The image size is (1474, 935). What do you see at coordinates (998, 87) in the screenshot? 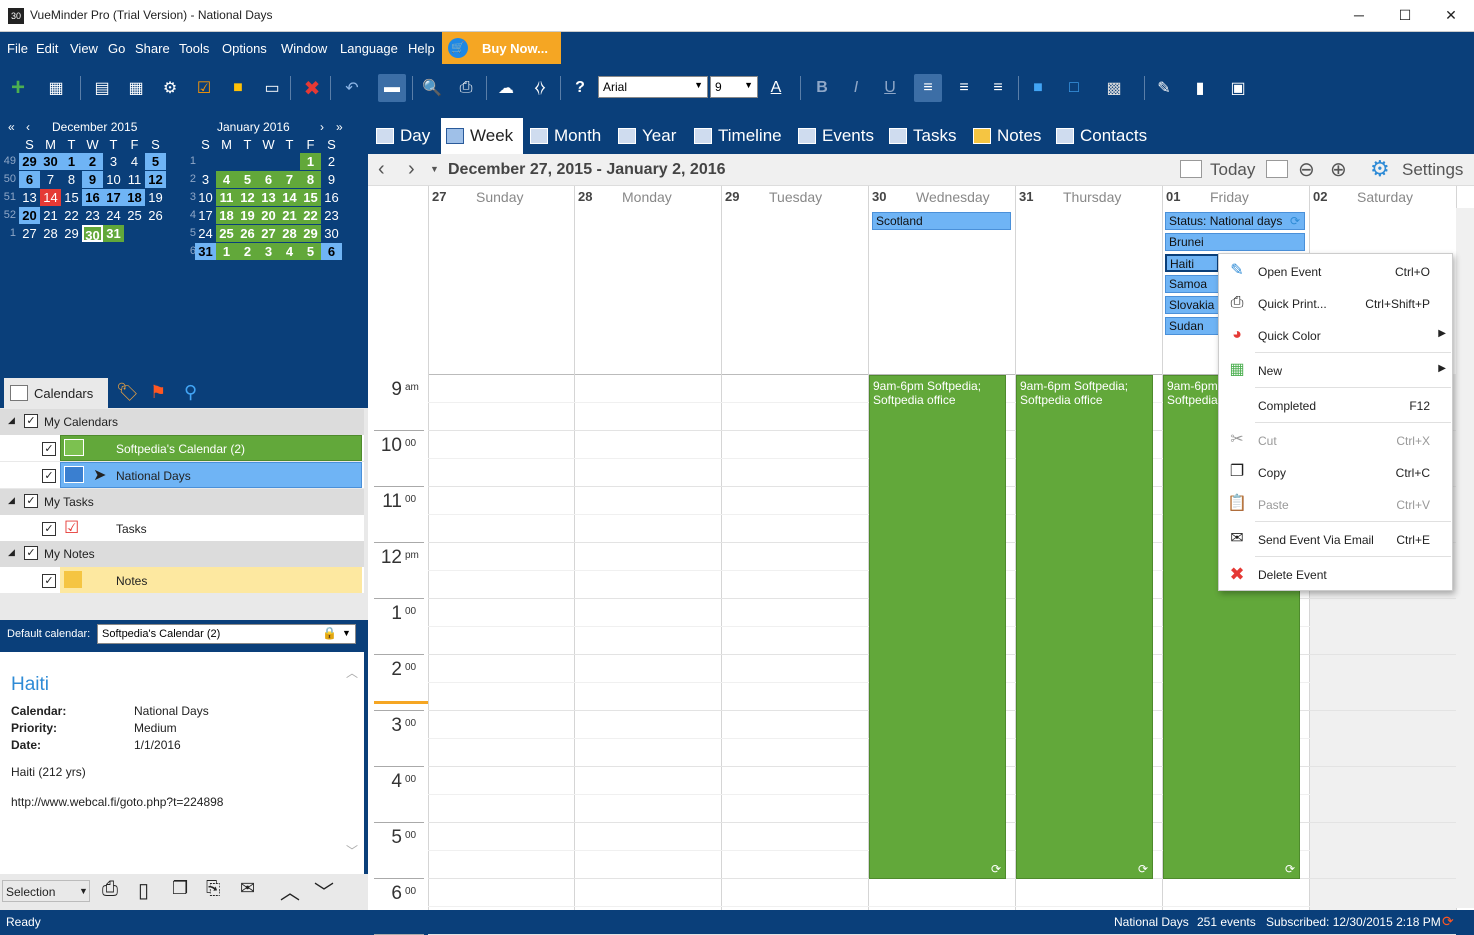
I see `align-right-icon: ≡` at bounding box center [998, 87].